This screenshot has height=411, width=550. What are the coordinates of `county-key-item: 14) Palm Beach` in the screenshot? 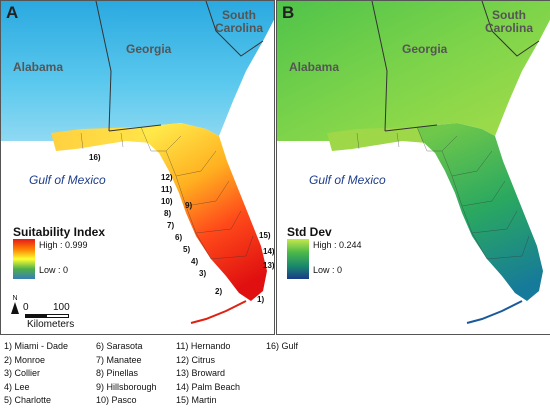 It's located at (208, 386).